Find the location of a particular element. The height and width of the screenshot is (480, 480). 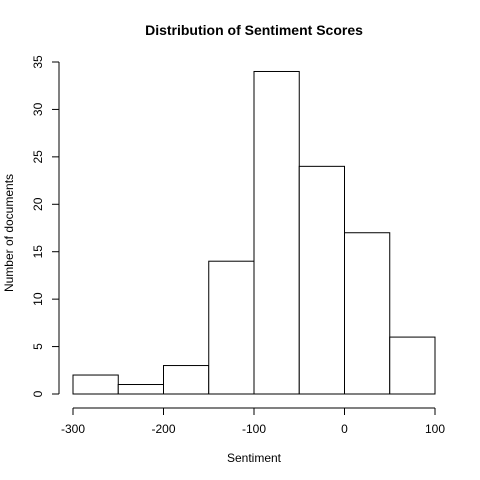

x-tick-label: 0 is located at coordinates (344, 429).